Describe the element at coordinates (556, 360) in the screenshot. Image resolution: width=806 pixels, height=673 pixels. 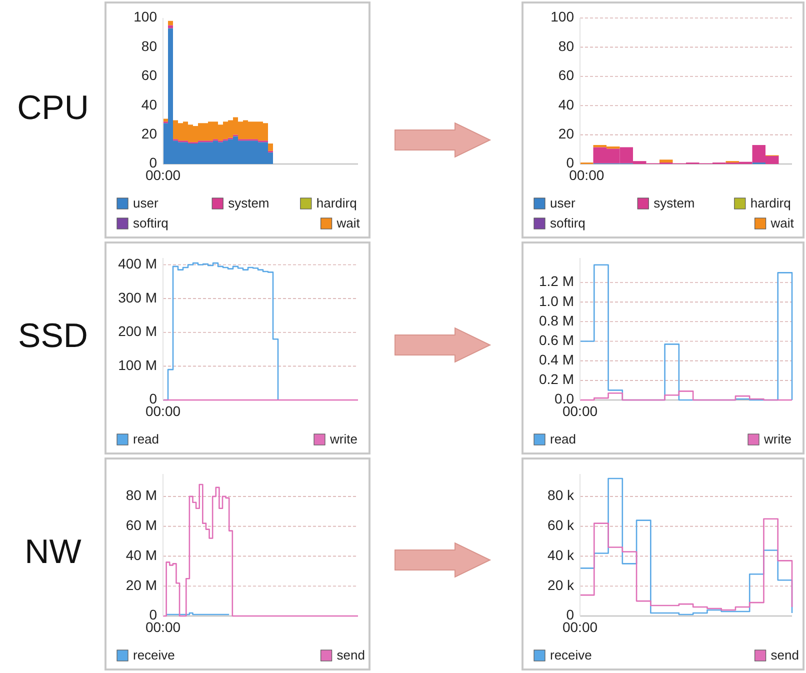
I see `y-tick-label: 0.4 M` at that location.